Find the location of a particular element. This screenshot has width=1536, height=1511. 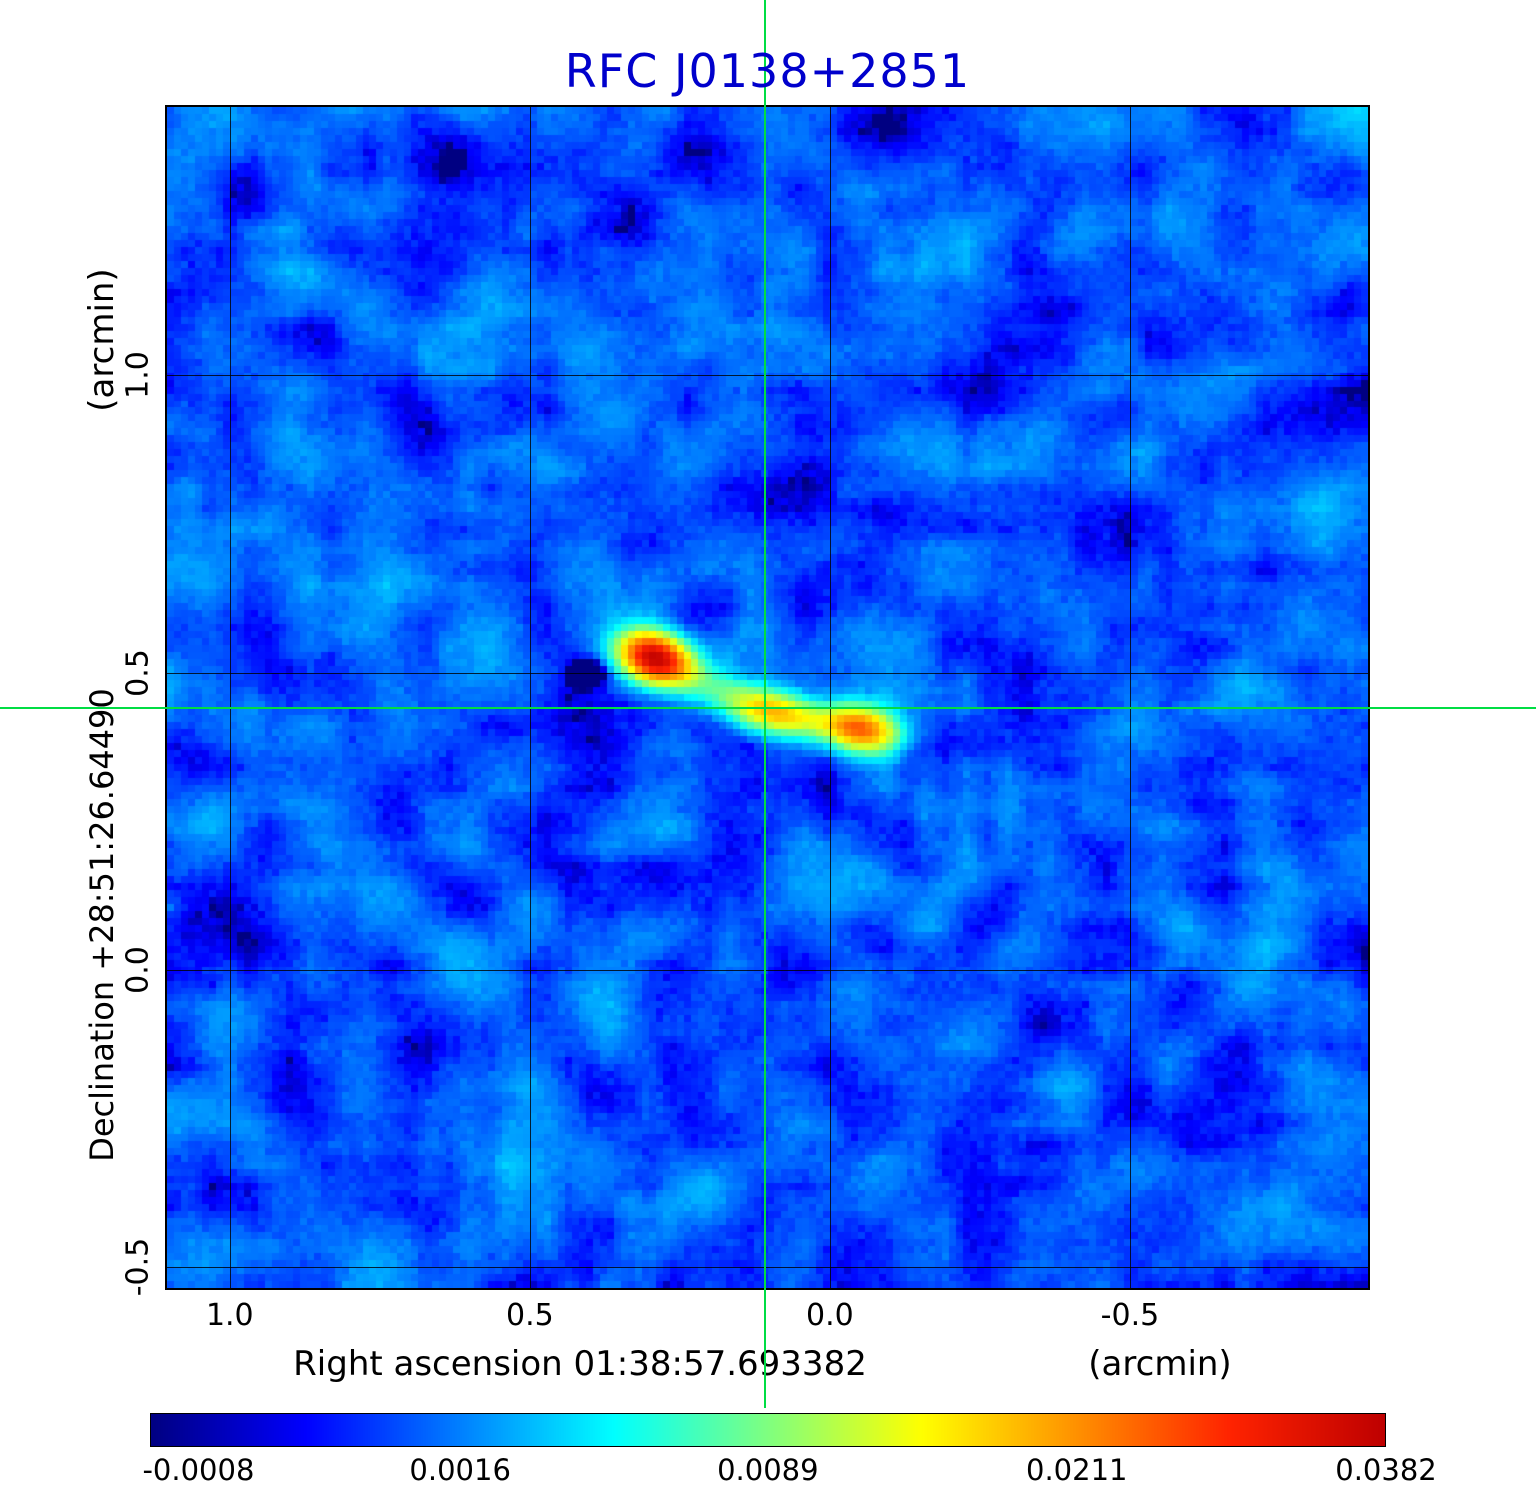

y-tick-label: 0.0 is located at coordinates (138, 970).